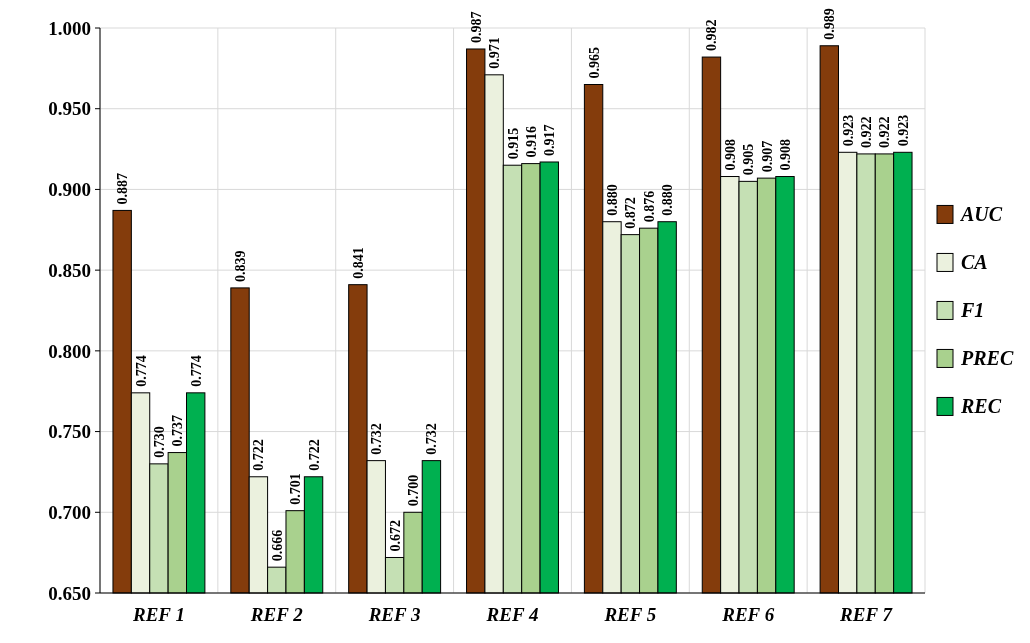 This screenshot has width=1030, height=643. What do you see at coordinates (69, 109) in the screenshot?
I see `y-tick-label: 0.950` at bounding box center [69, 109].